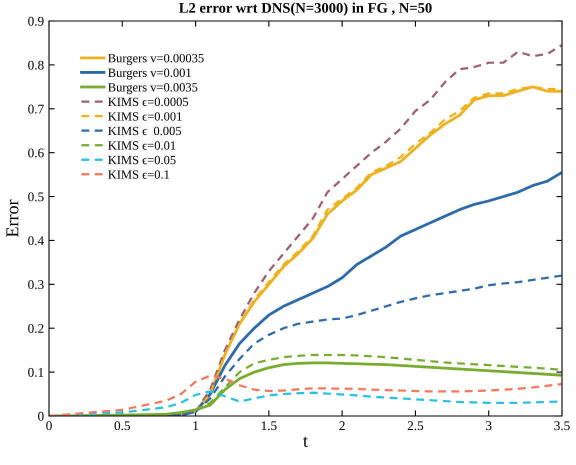 This screenshot has height=465, width=576. What do you see at coordinates (36, 197) in the screenshot?
I see `y-tick-label: 0.5` at bounding box center [36, 197].